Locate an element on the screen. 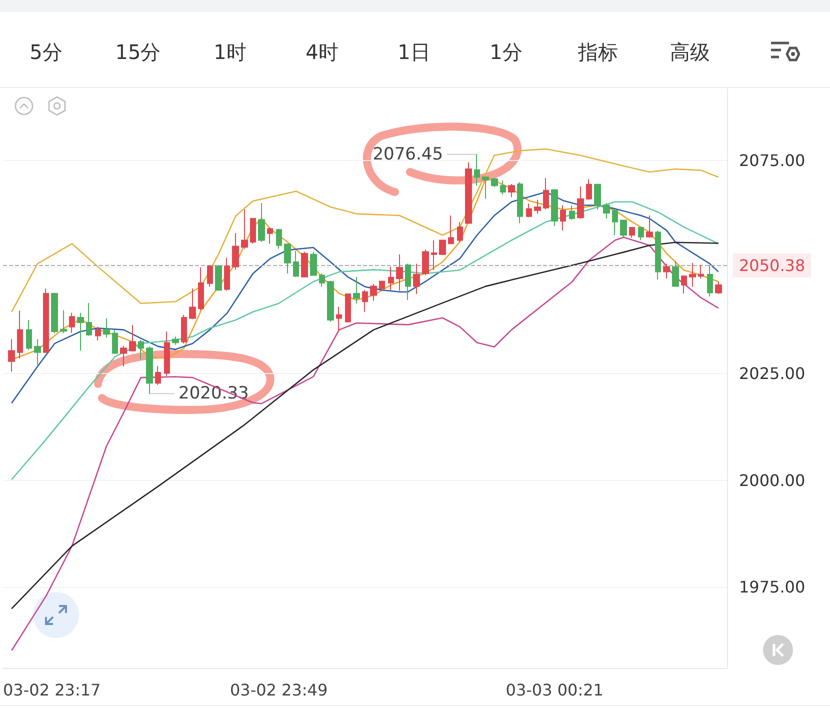 This screenshot has height=708, width=830. text: 1日 is located at coordinates (414, 52).